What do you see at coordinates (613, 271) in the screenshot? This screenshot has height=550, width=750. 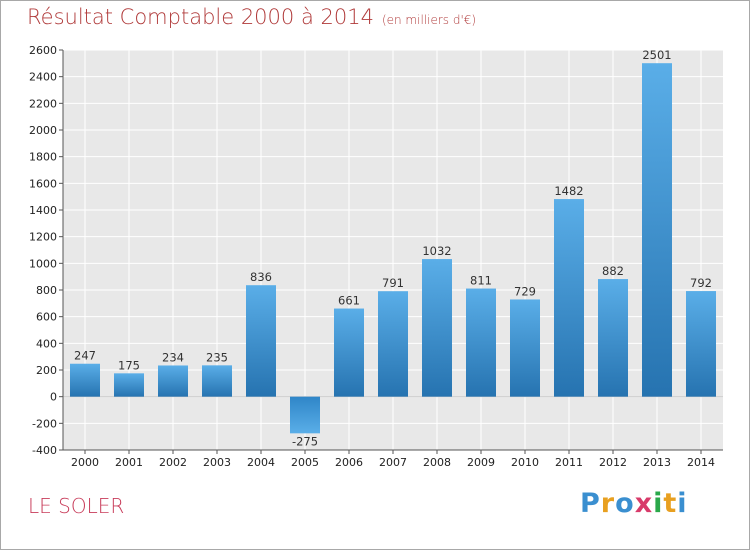 I see `value-label-2012: 882` at bounding box center [613, 271].